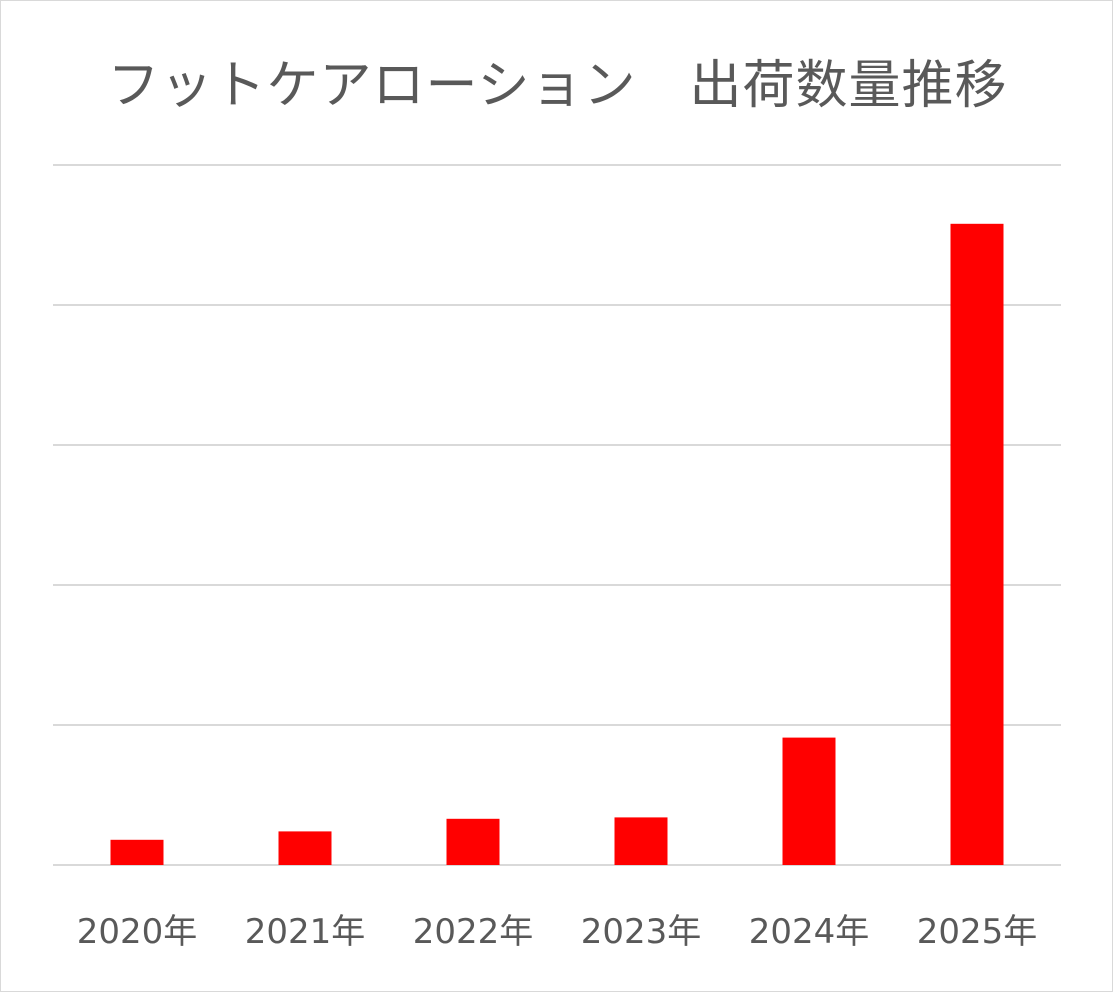 This screenshot has height=993, width=1113. What do you see at coordinates (557, 932) in the screenshot?
I see `x-axis-tick-labels: 2020年 2021年 2022年 2023年 2024年 2025年` at bounding box center [557, 932].